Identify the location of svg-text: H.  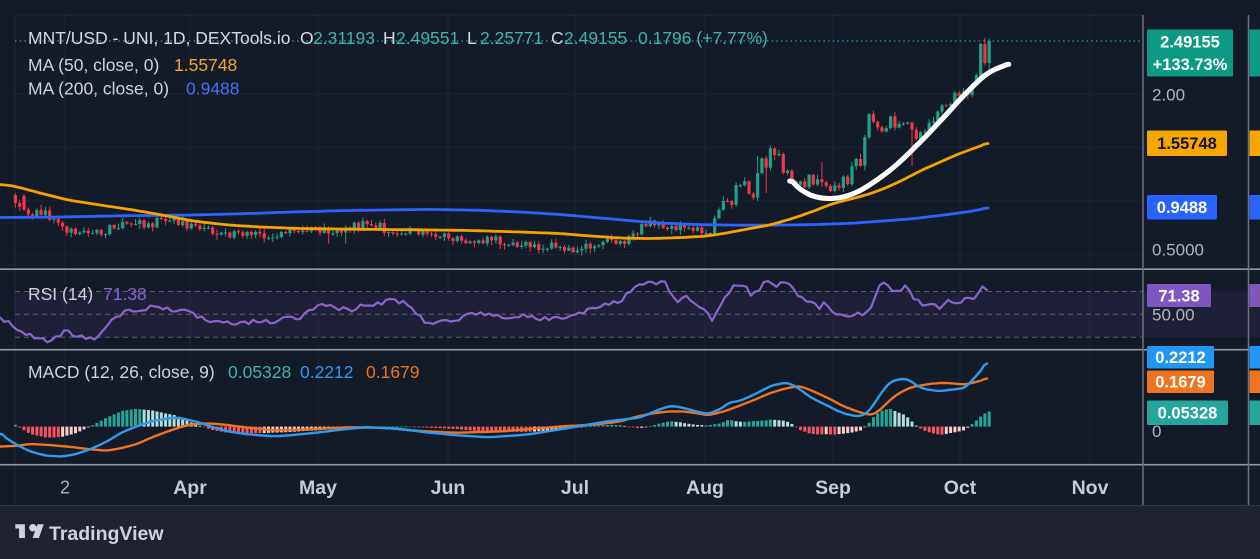
(389, 38).